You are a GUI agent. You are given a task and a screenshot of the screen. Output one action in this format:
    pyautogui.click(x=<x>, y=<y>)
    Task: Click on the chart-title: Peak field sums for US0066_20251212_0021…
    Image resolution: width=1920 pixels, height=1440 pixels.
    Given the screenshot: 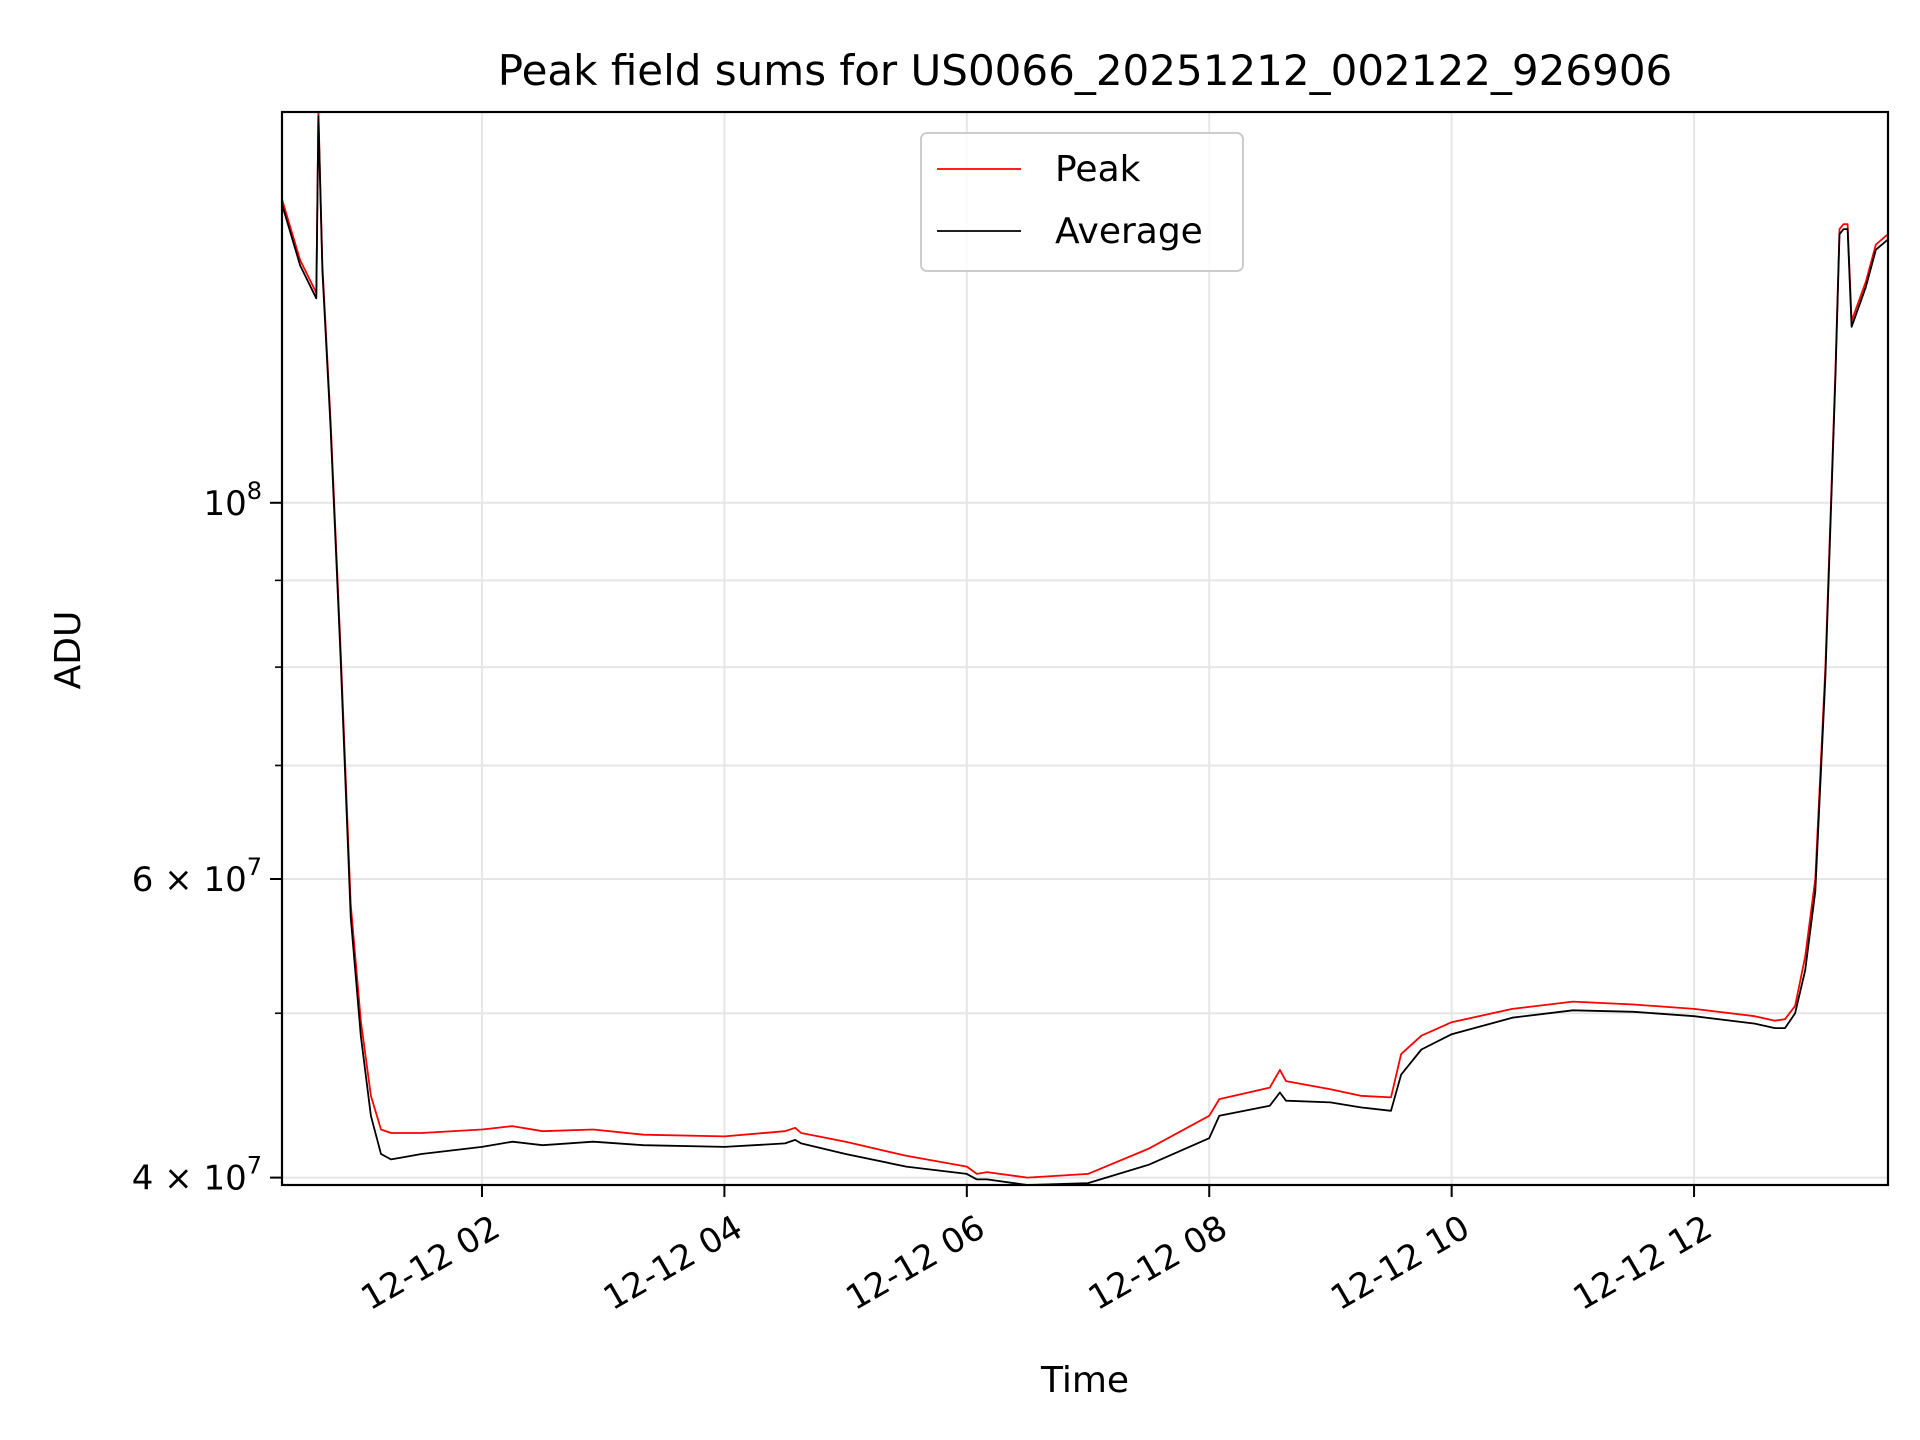 What is the action you would take?
    pyautogui.click(x=1085, y=70)
    